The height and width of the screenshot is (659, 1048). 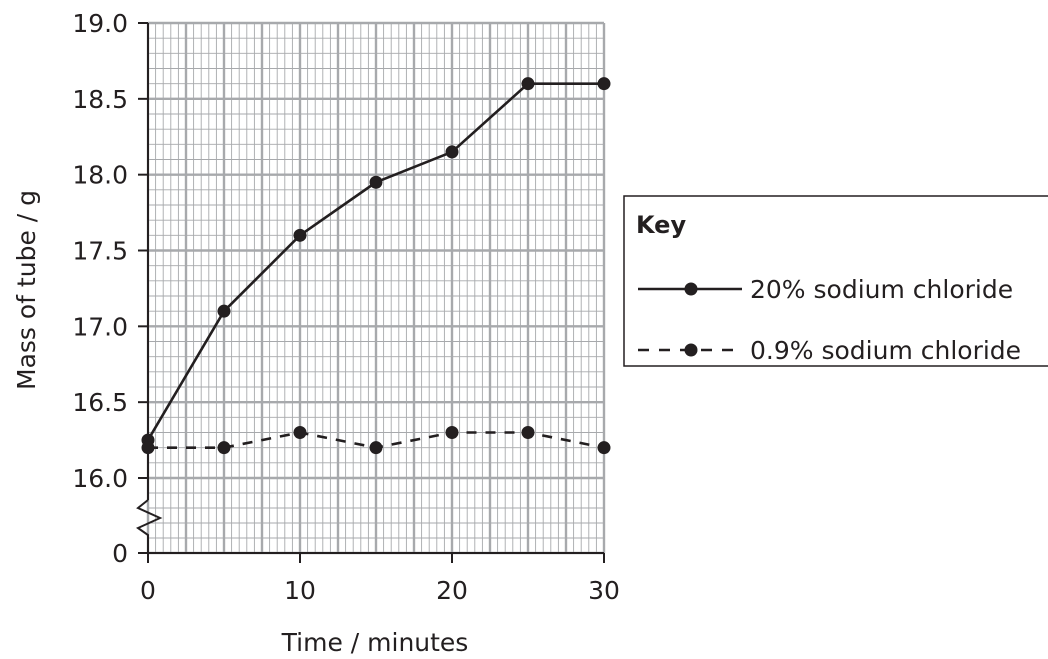 What do you see at coordinates (452, 590) in the screenshot?
I see `x-tick-label: 20` at bounding box center [452, 590].